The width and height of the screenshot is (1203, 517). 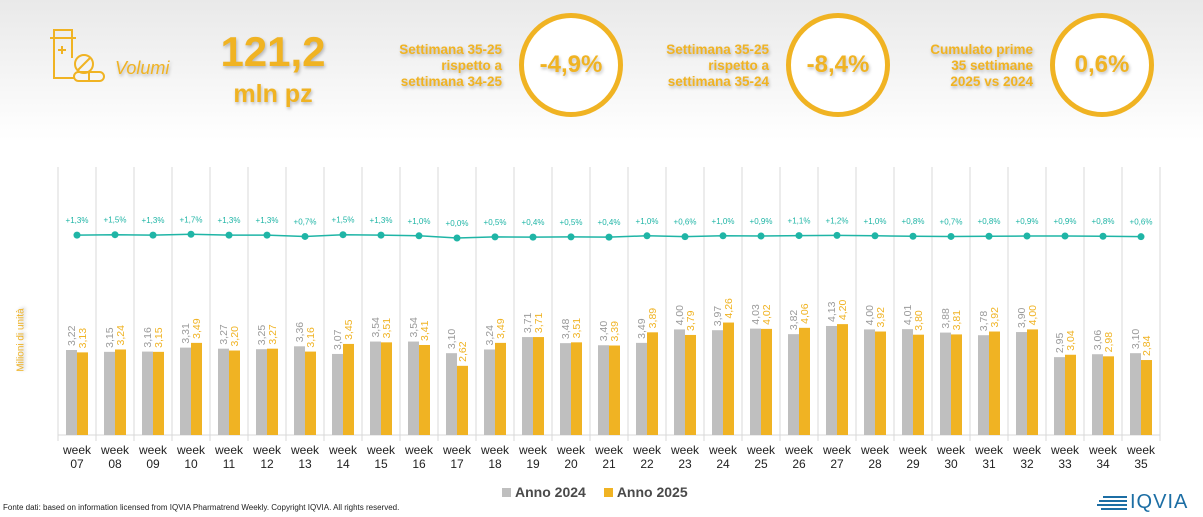 I want to click on value-label-2024: 2,95, so click(x=1060, y=343).